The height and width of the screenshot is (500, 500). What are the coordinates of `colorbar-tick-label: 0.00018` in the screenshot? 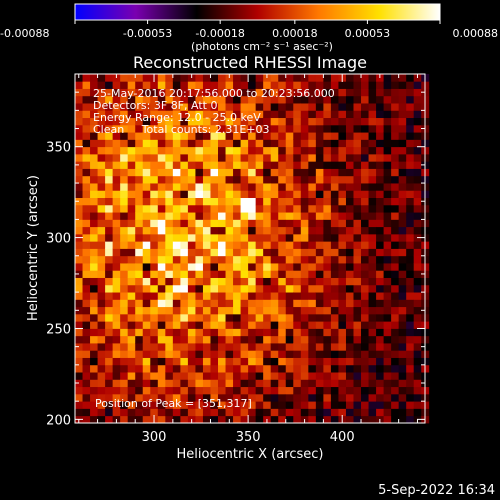 It's located at (295, 33).